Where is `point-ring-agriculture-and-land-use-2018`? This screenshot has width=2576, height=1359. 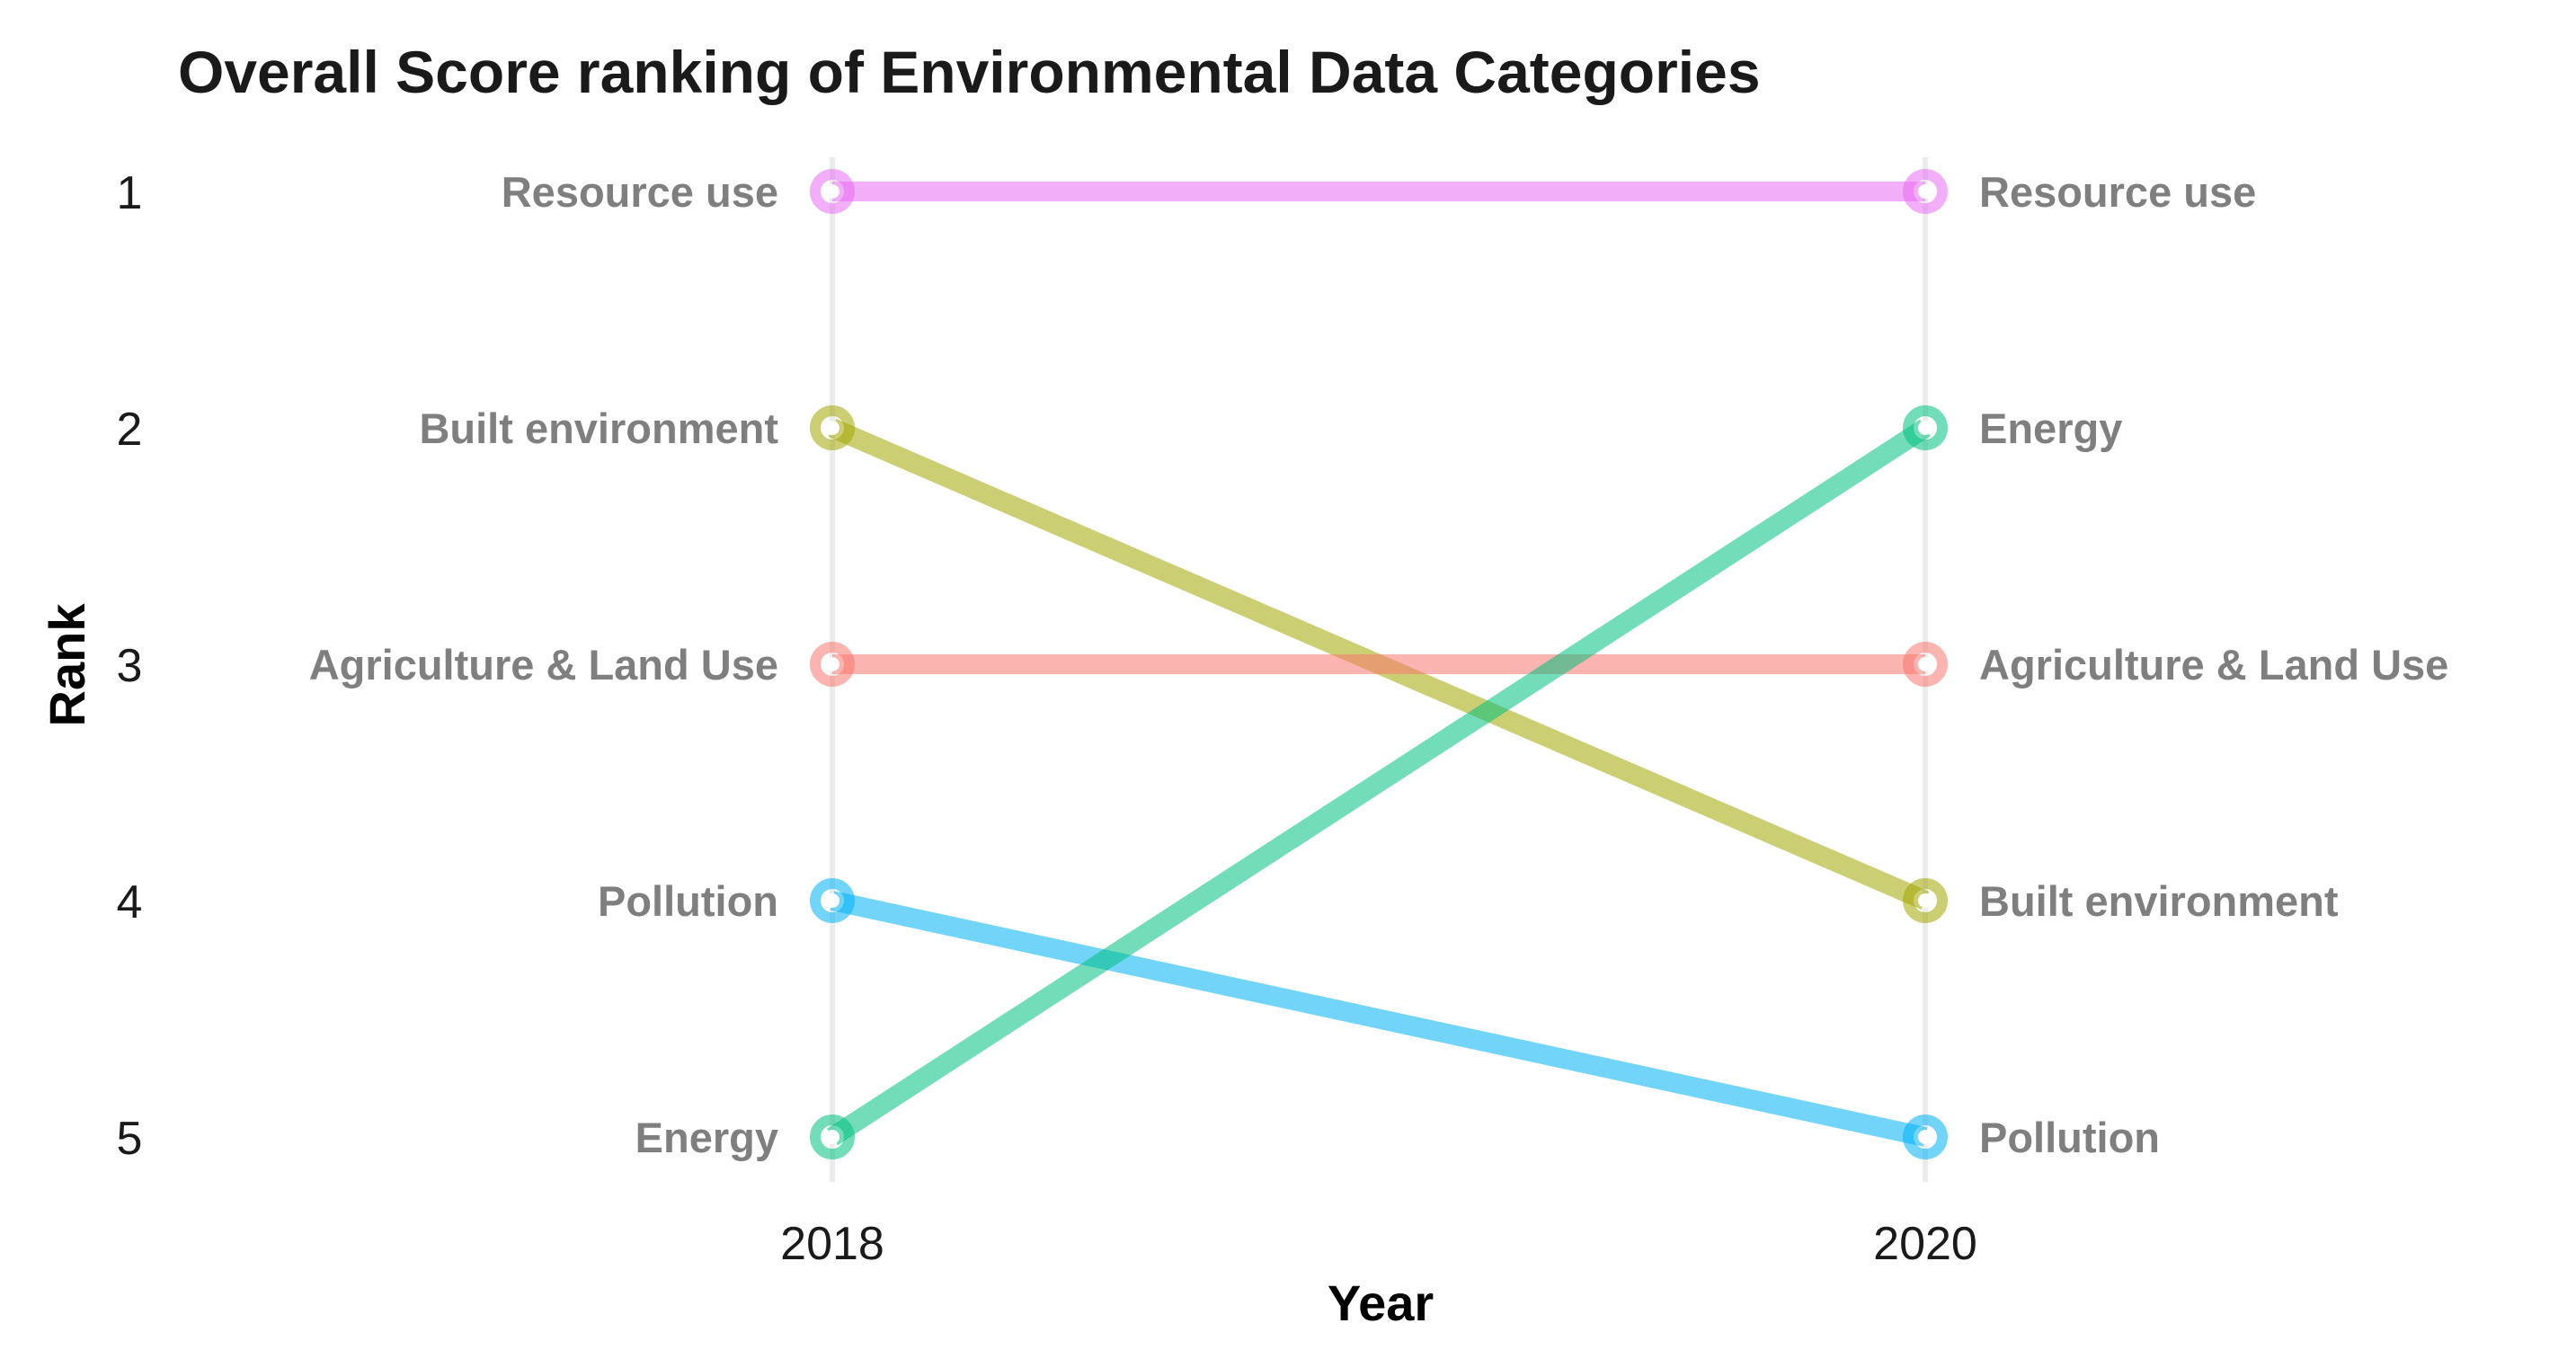
point-ring-agriculture-and-land-use-2018 is located at coordinates (832, 664).